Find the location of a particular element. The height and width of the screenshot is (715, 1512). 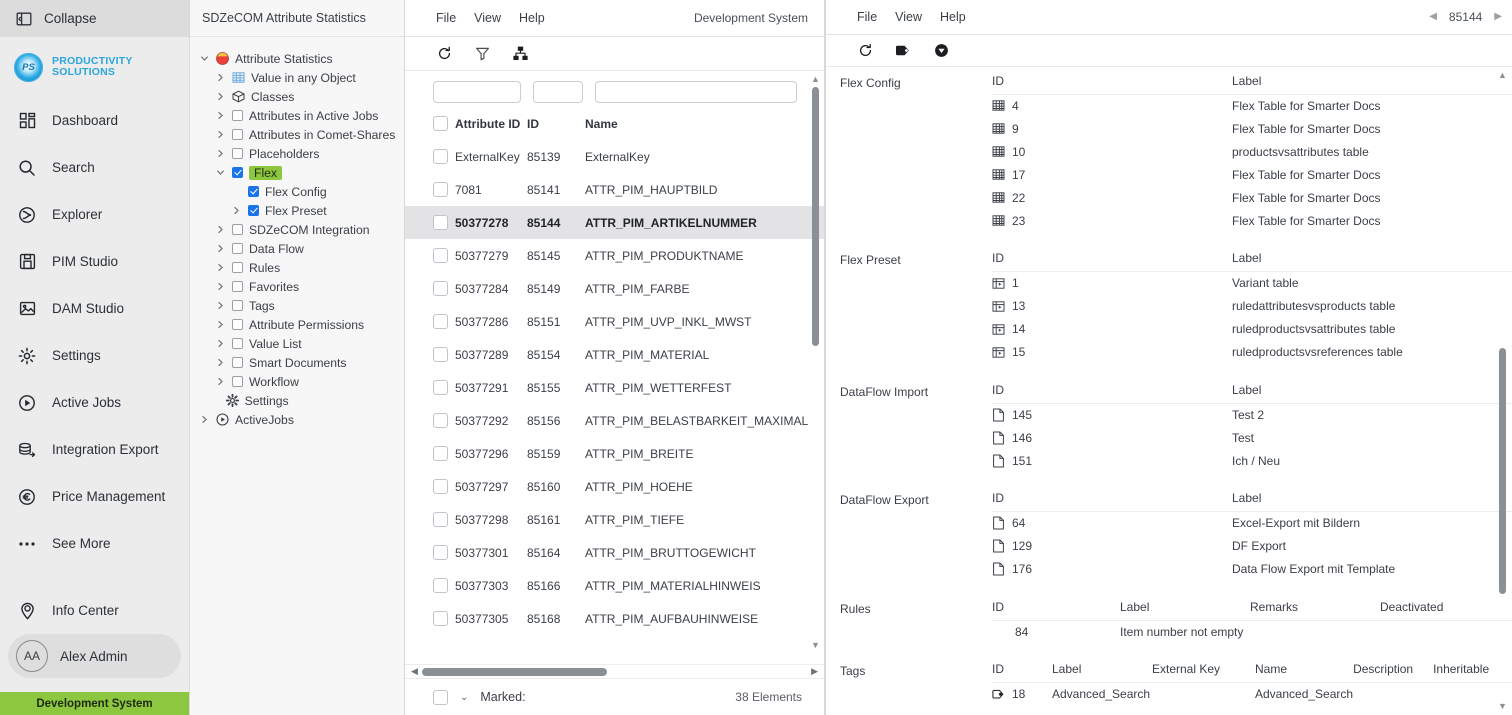

menu-help: Help is located at coordinates (532, 18).